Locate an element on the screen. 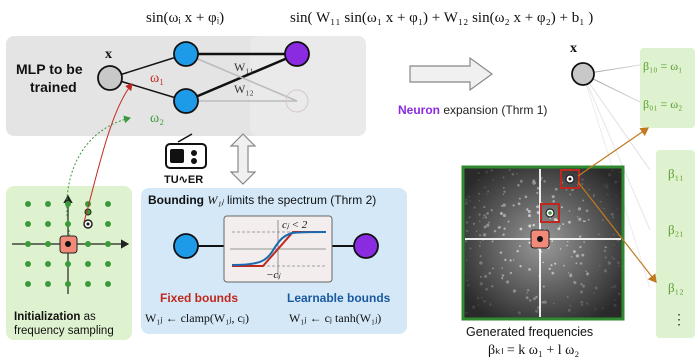 Image resolution: width=695 pixels, height=360 pixels. radio-icon is located at coordinates (186, 151).